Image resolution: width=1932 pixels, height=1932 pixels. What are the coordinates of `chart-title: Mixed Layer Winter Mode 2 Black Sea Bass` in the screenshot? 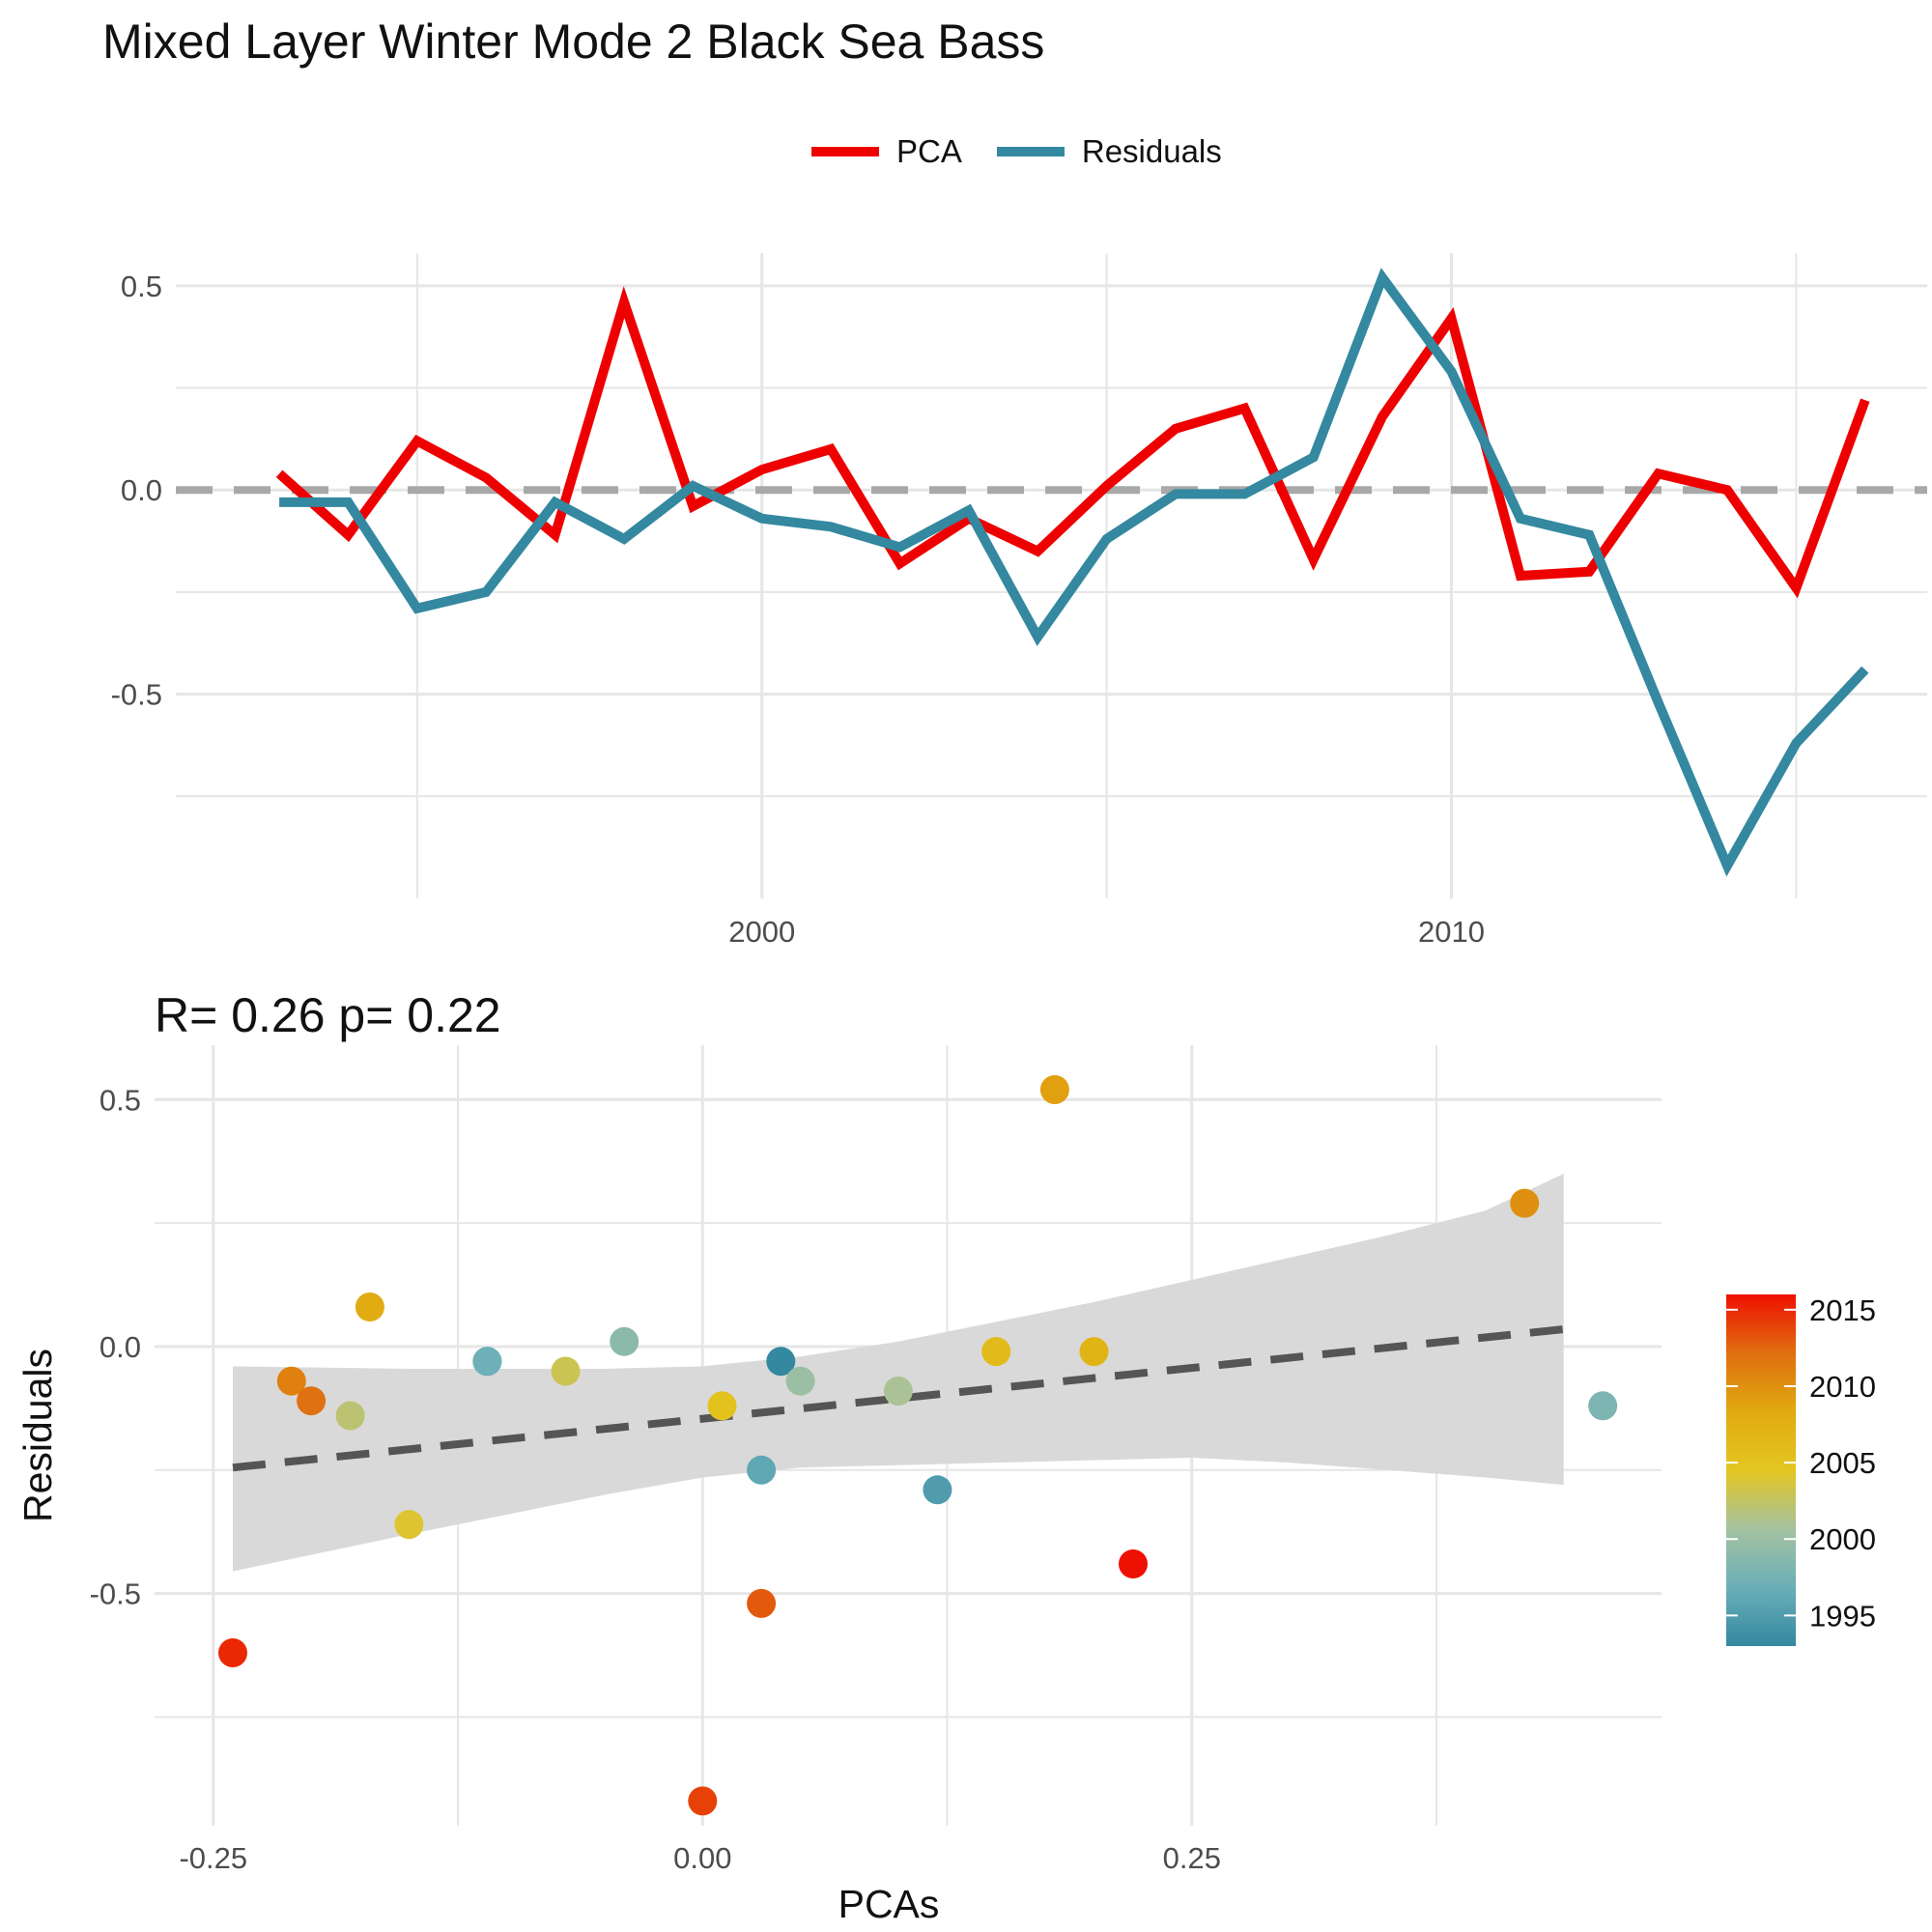 It's located at (573, 41).